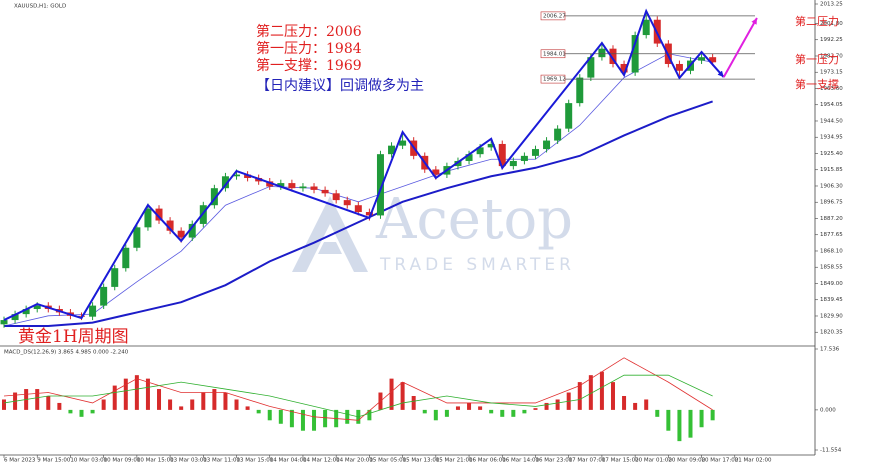 This screenshot has width=870, height=464. Describe the element at coordinates (817, 59) in the screenshot. I see `level-name: 第一压力` at that location.